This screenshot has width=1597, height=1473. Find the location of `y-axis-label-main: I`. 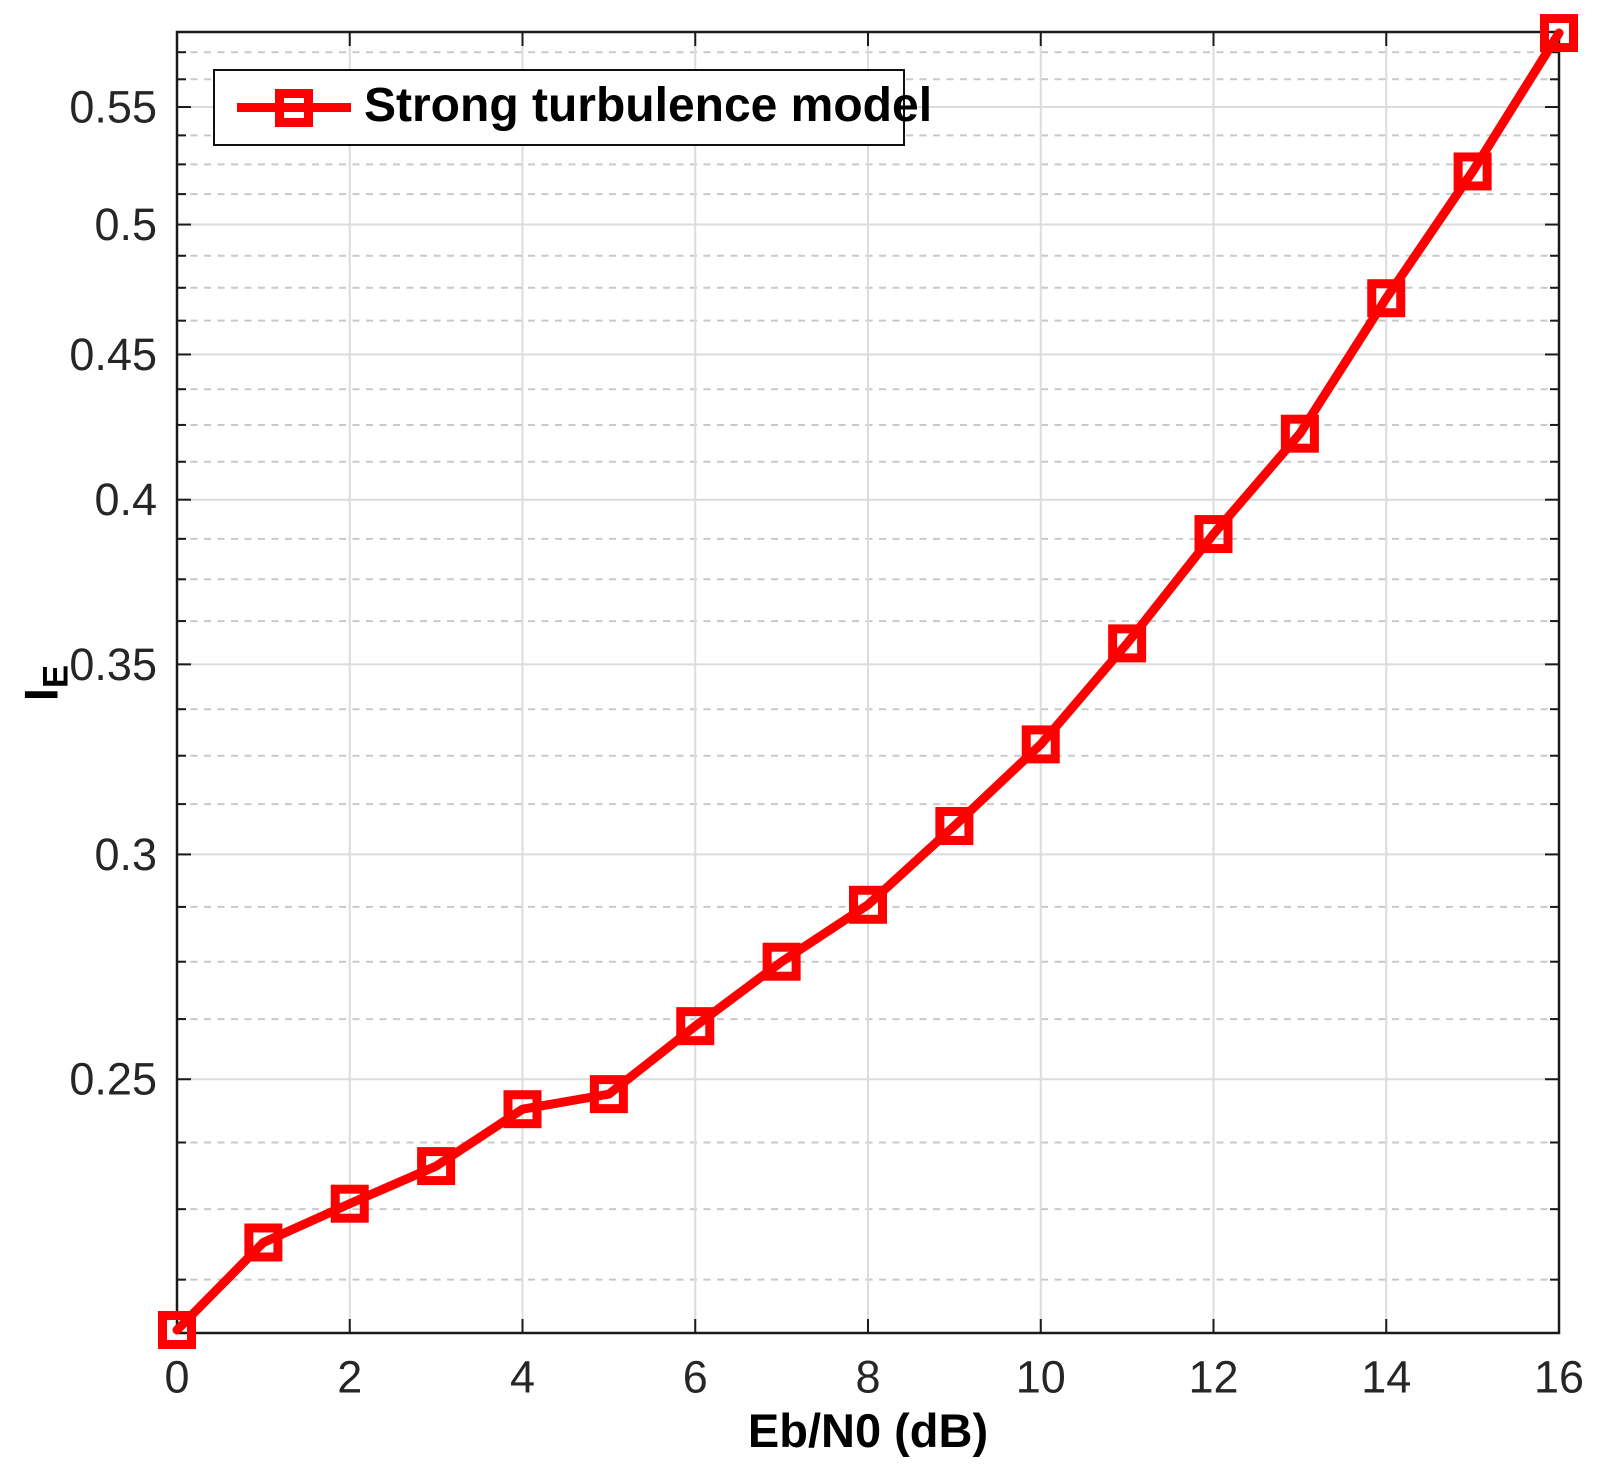

y-axis-label-main: I is located at coordinates (41, 695).